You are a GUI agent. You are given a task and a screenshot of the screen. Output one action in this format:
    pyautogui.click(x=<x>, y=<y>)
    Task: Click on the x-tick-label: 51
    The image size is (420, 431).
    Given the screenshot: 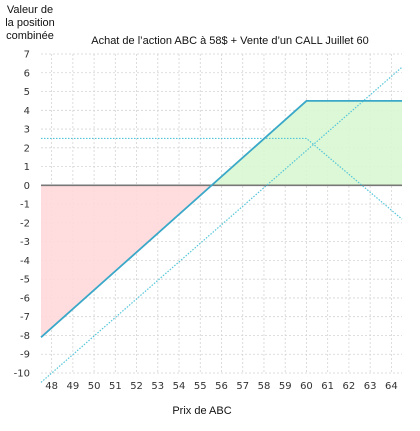 What is the action you would take?
    pyautogui.click(x=115, y=386)
    